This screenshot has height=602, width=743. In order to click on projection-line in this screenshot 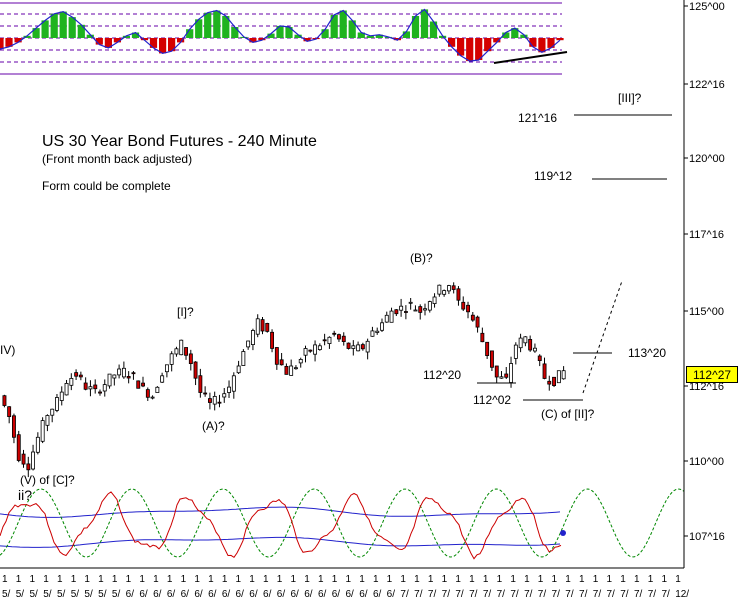, I will do `click(602, 337)`.